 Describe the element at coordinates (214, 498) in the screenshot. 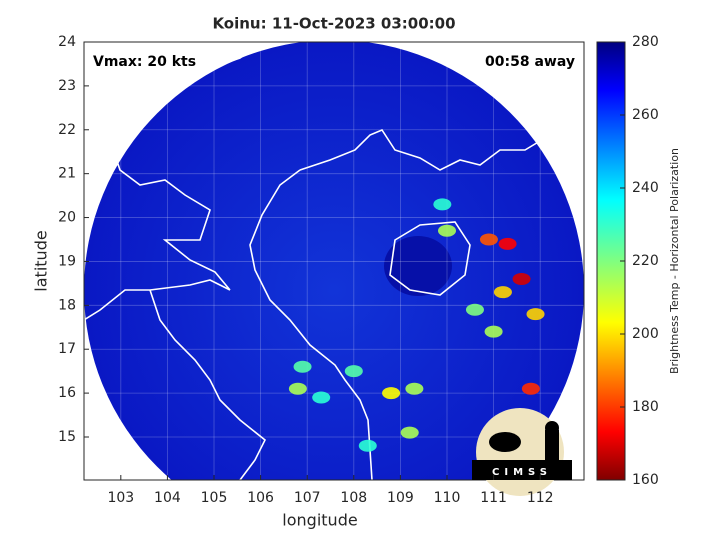

I see `x-tick-label: 105` at that location.